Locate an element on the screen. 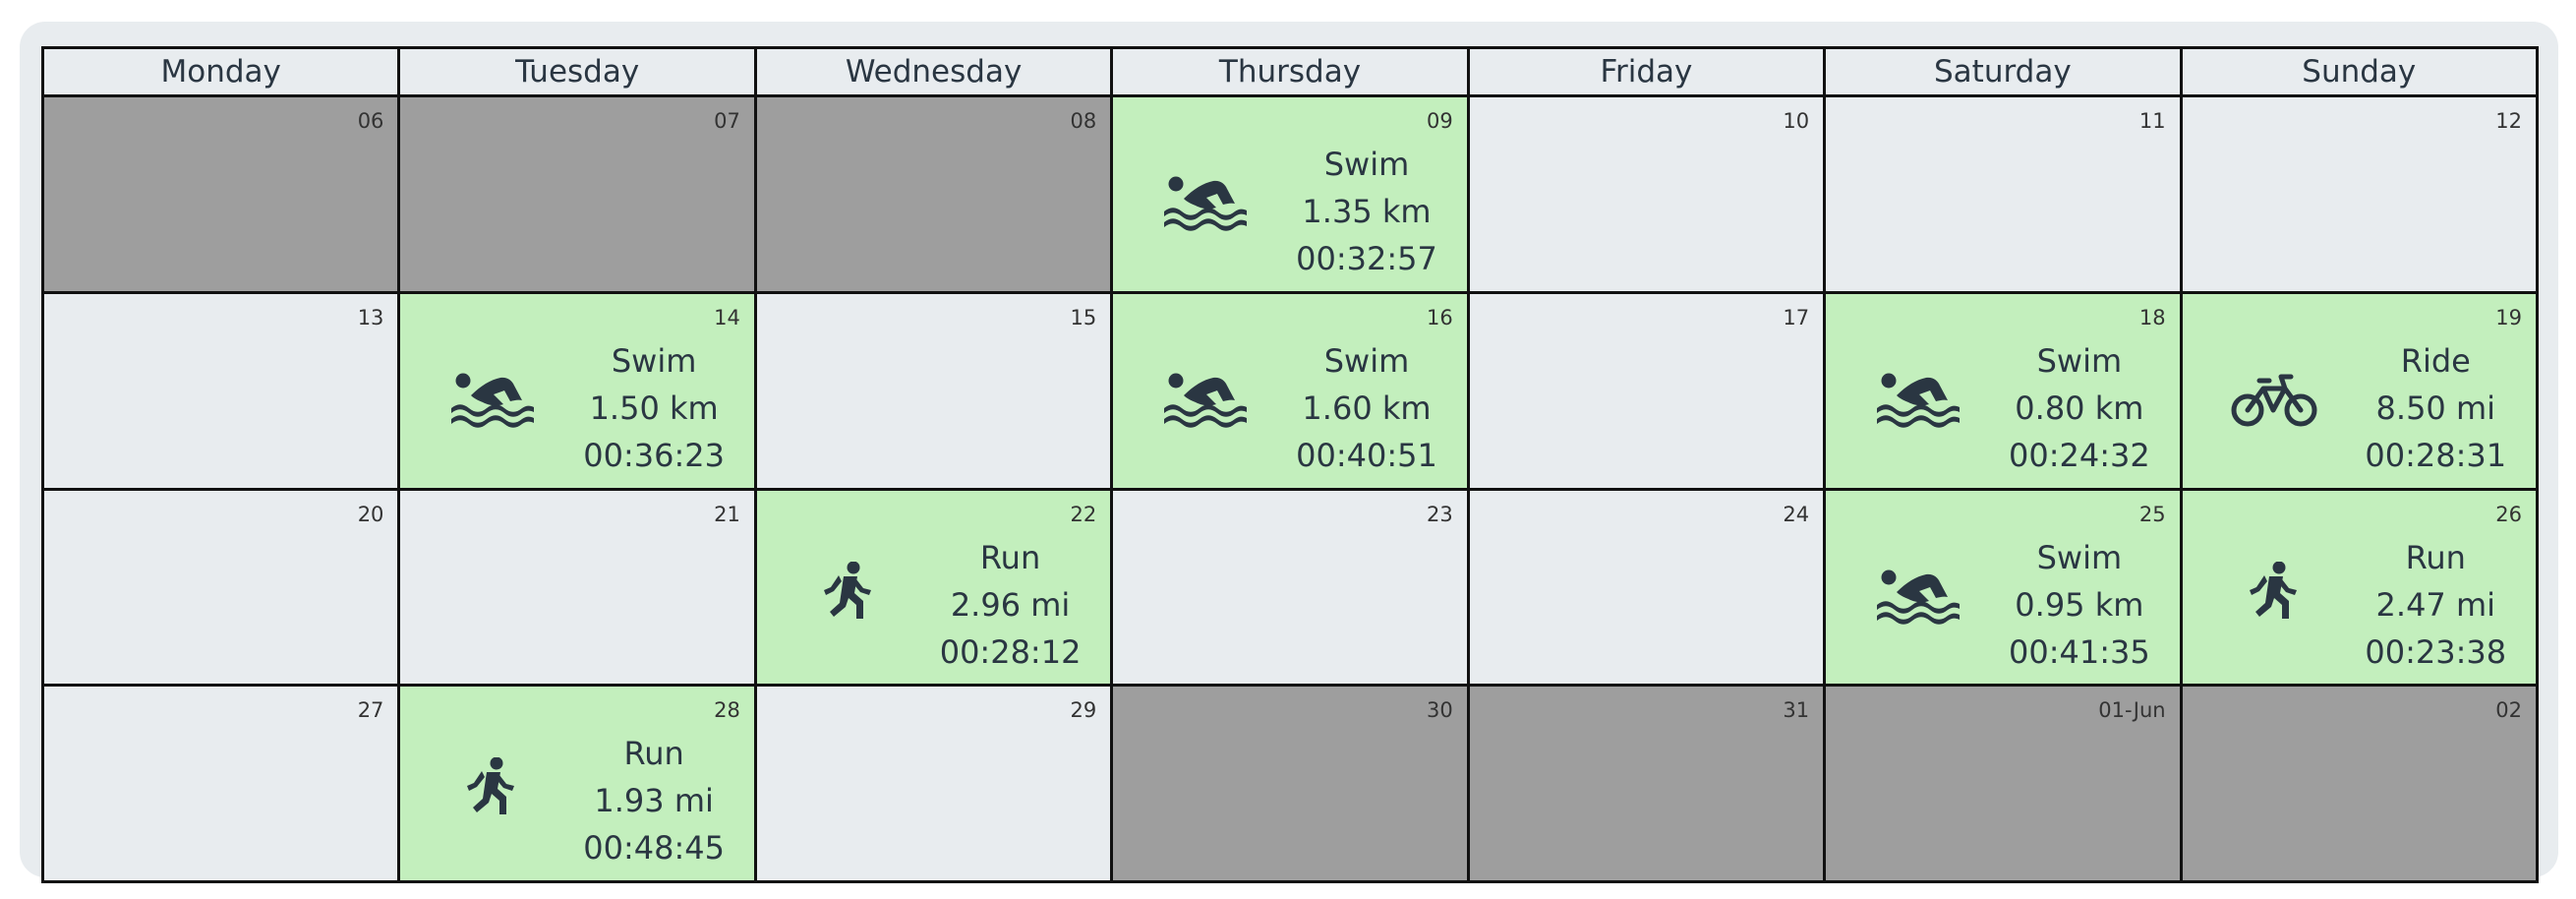 Image resolution: width=2576 pixels, height=899 pixels. activity-summary: Swim 0.80 km 00:24:32 is located at coordinates (2079, 408).